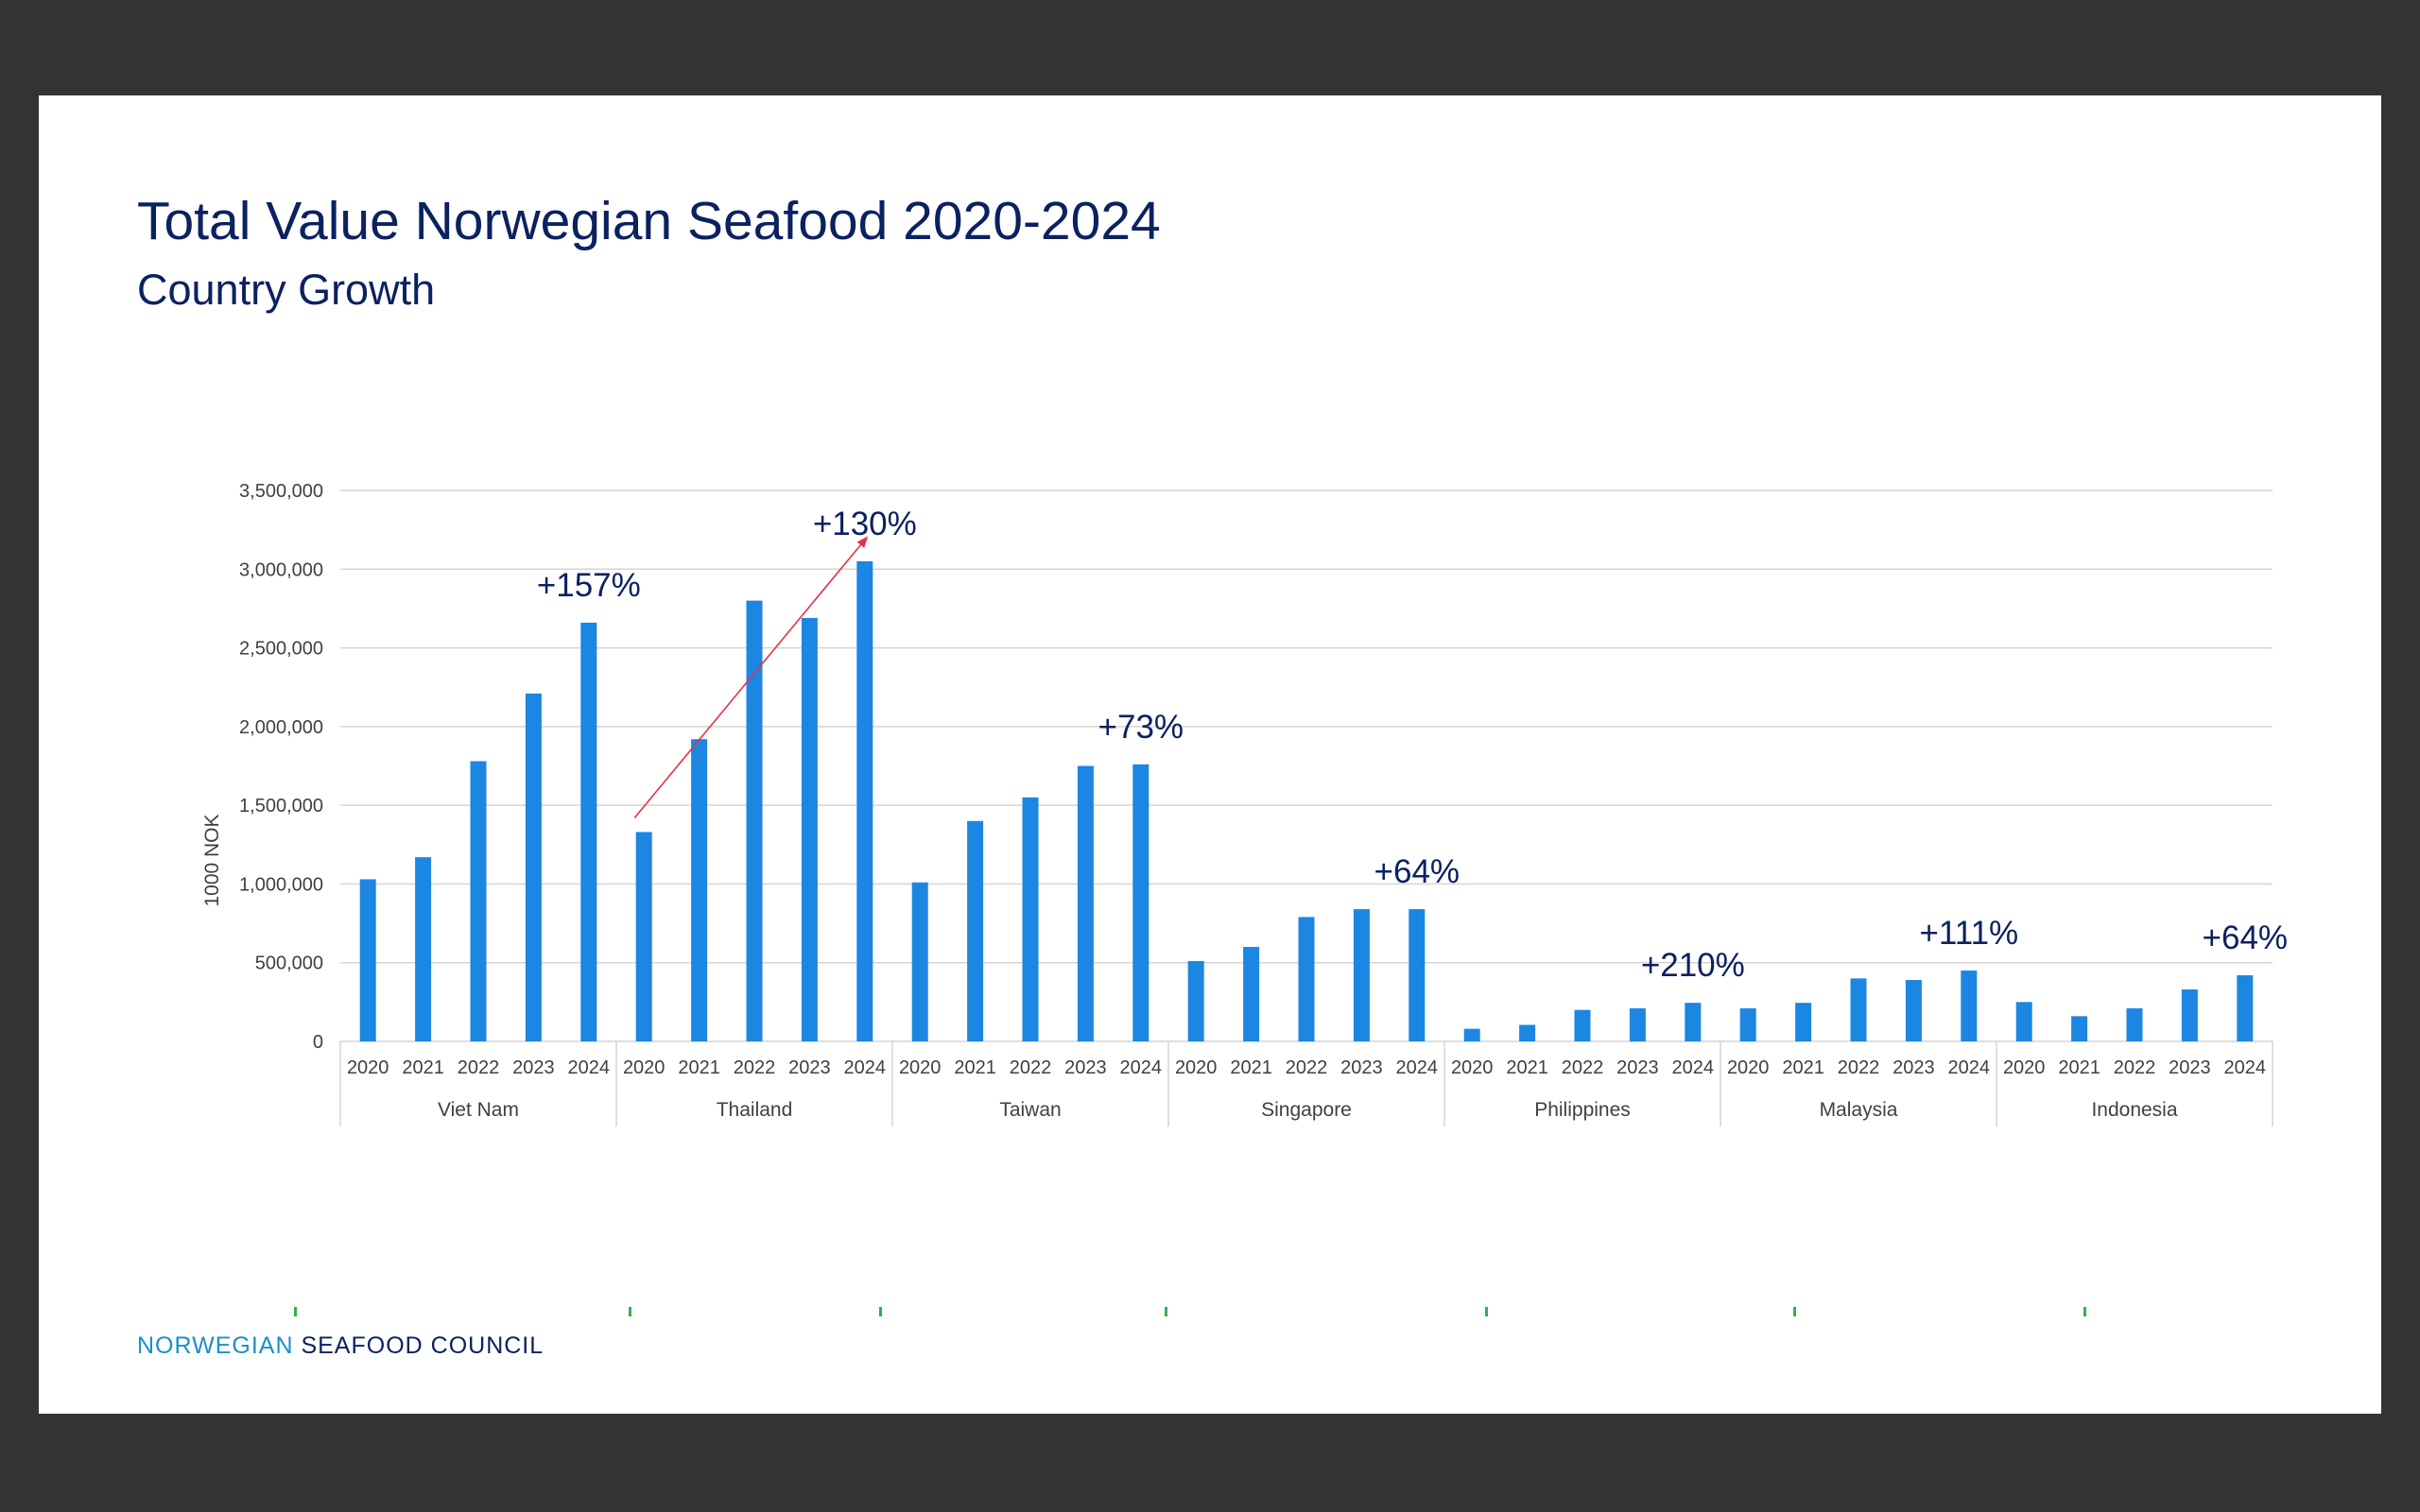 Image resolution: width=2420 pixels, height=1512 pixels. I want to click on y-tick-label: 2,000,000, so click(281, 727).